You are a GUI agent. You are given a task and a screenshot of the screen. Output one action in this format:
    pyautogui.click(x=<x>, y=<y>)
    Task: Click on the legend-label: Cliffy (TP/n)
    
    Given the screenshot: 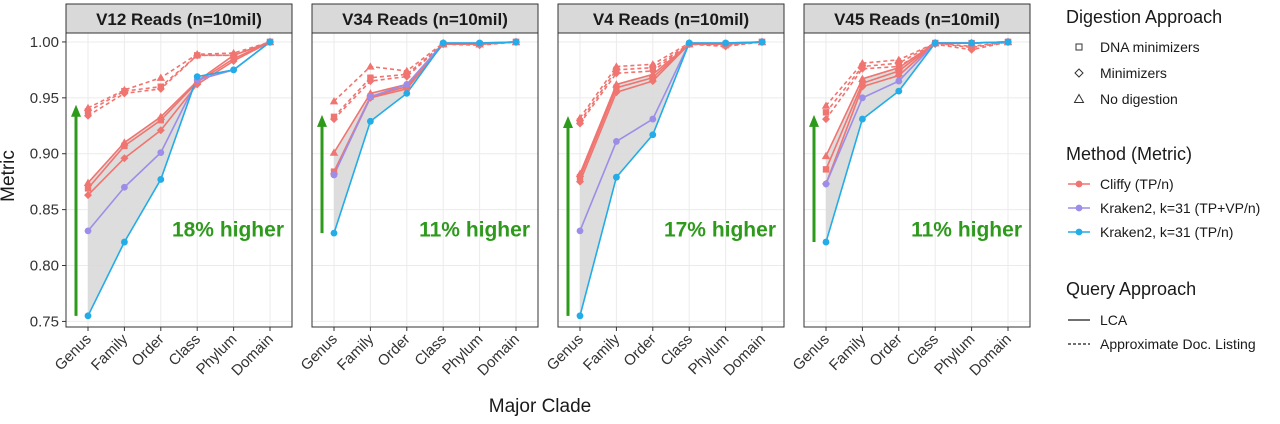 What is the action you would take?
    pyautogui.click(x=1137, y=184)
    